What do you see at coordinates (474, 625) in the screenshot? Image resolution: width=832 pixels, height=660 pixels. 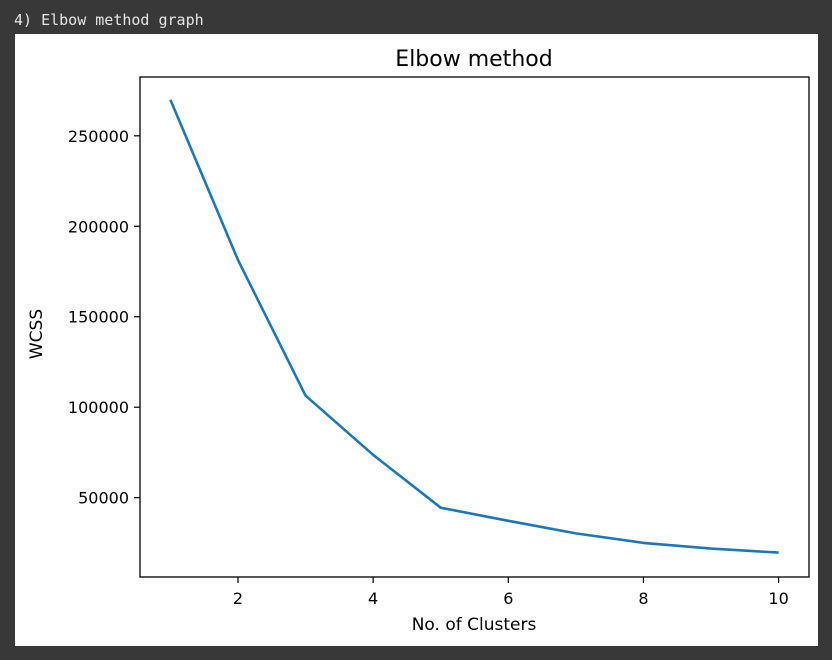 I see `x-axis-label: No. of Clusters` at bounding box center [474, 625].